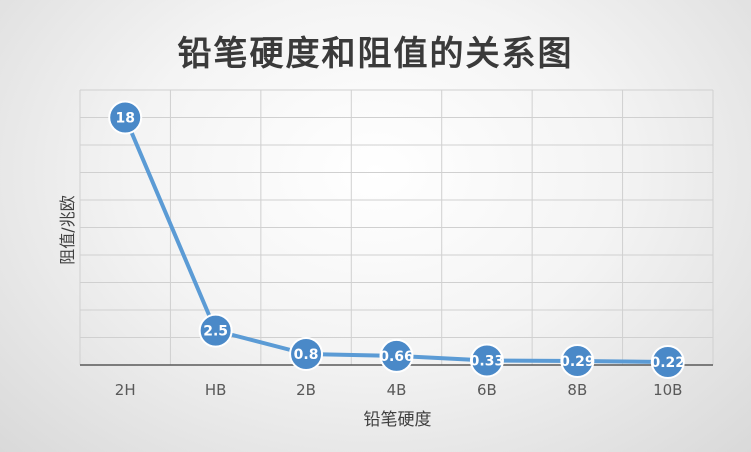 Image resolution: width=751 pixels, height=452 pixels. I want to click on x-tick-label: HB, so click(216, 390).